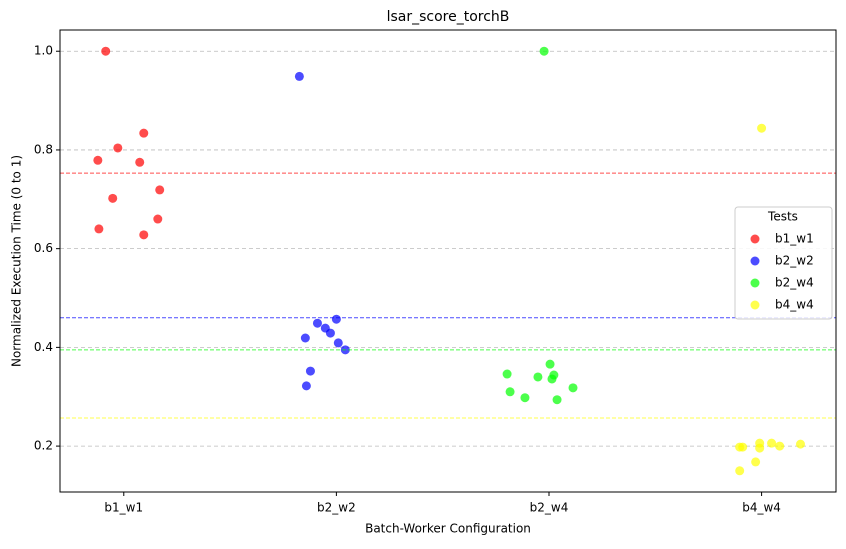 The image size is (846, 549). Describe the element at coordinates (43, 149) in the screenshot. I see `y-tick-label: 0.8` at that location.